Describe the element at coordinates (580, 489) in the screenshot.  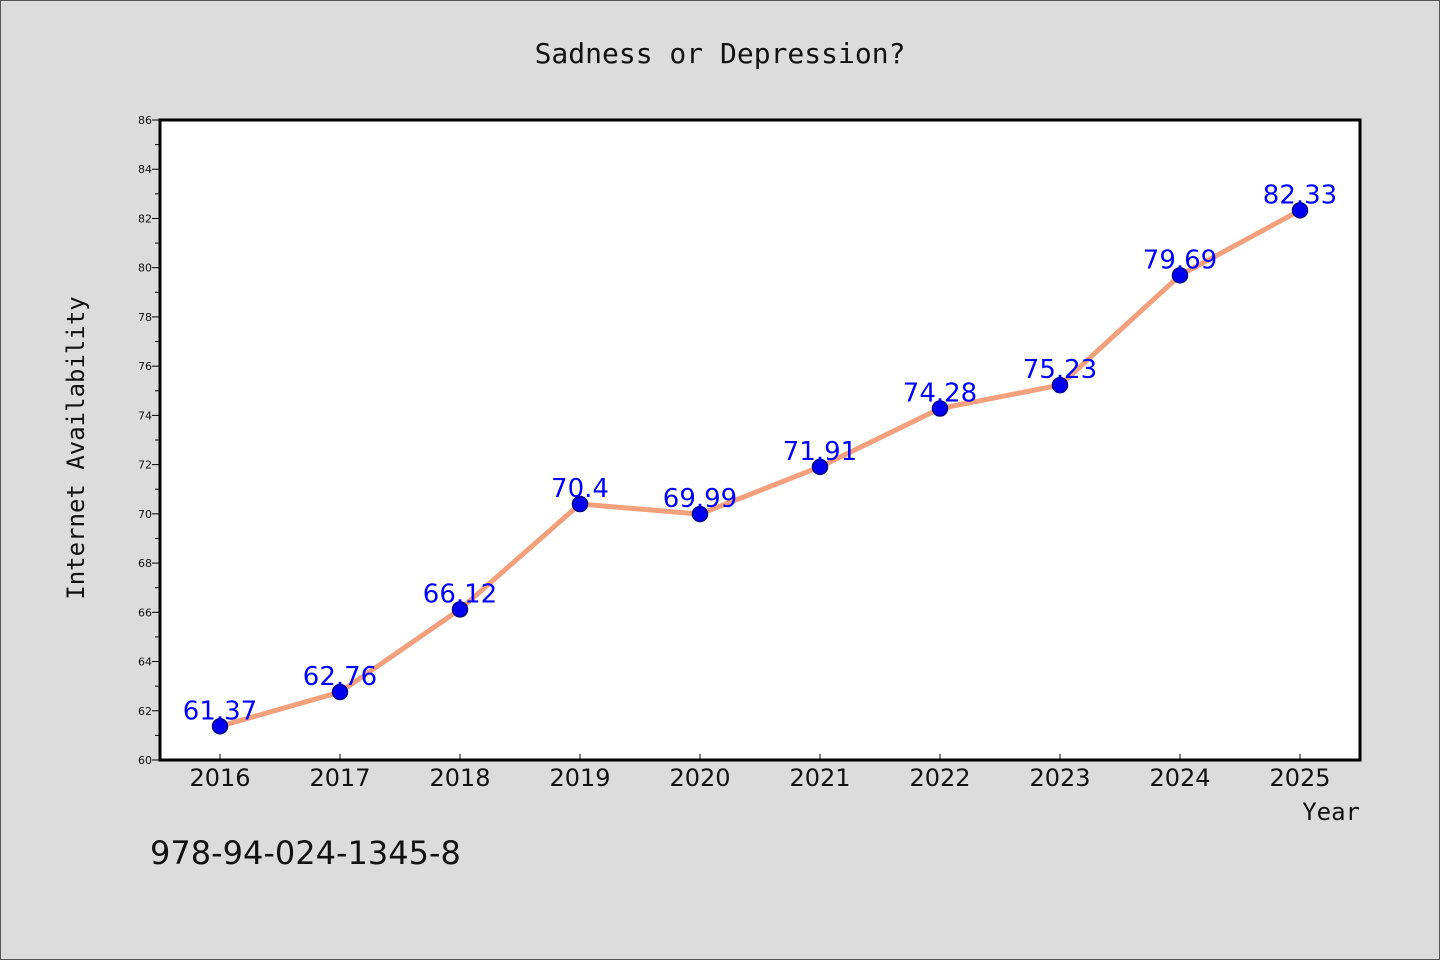
I see `data-label: 70.4` at that location.